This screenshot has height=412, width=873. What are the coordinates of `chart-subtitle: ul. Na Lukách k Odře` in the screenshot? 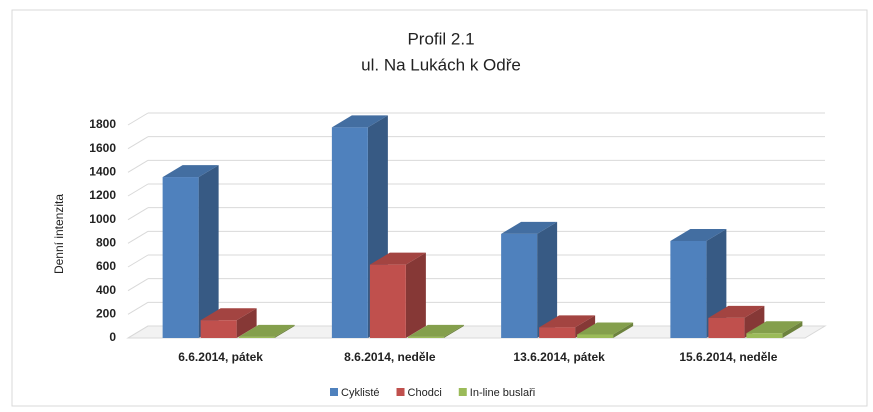 It's located at (441, 64).